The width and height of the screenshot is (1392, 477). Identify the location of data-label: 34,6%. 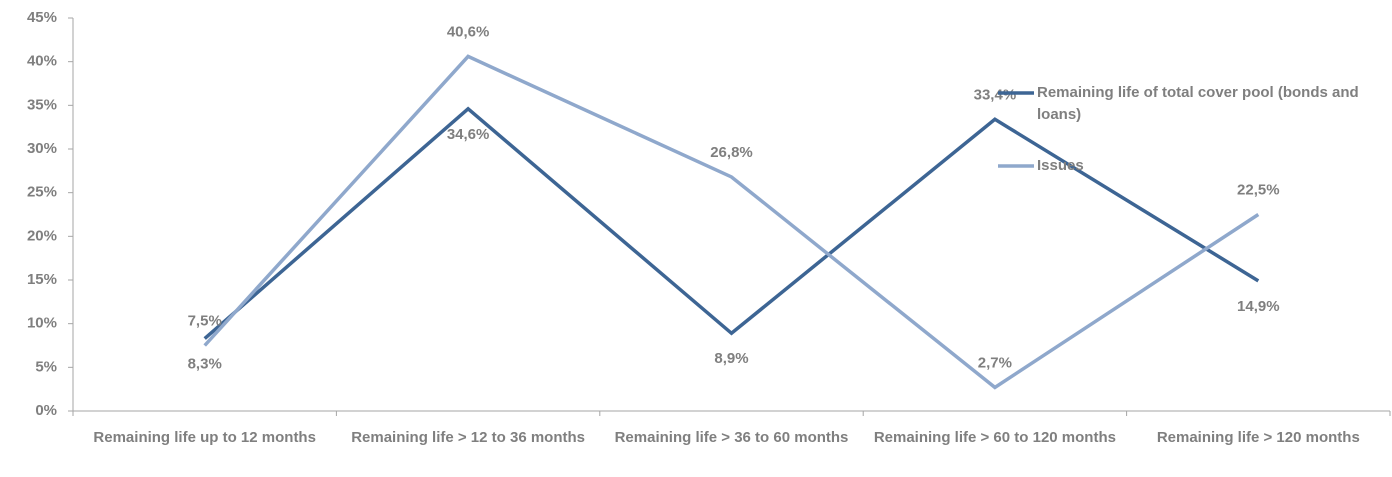
(468, 134).